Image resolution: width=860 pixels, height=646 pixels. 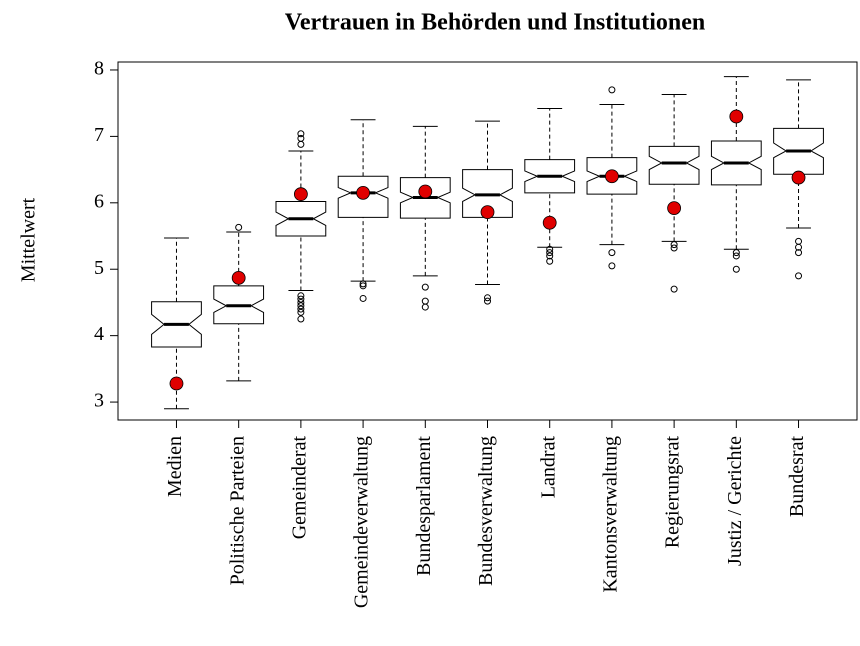 I want to click on x-tick-label: Bundesrat, so click(x=797, y=477).